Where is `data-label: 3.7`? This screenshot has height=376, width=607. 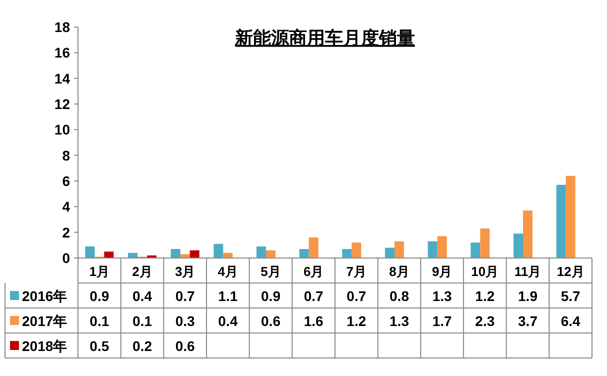 data-label: 3.7 is located at coordinates (528, 321).